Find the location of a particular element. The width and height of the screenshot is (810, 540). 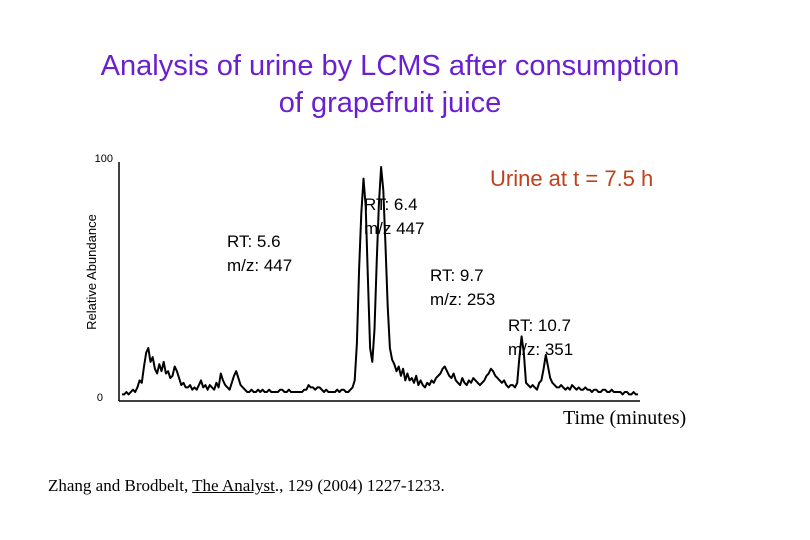

citation-details: ., 129 (2004) 1227-1233. is located at coordinates (359, 485).